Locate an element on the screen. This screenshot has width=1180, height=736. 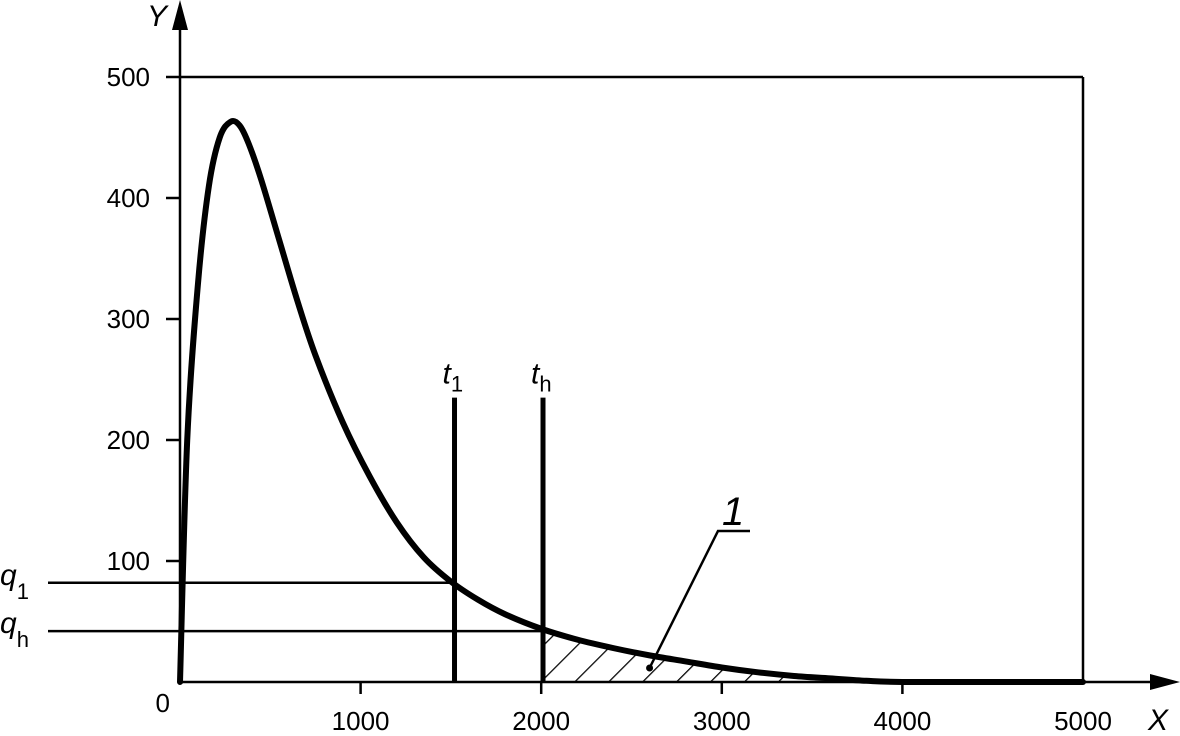
y-tick-label: 300 is located at coordinates (128, 319).